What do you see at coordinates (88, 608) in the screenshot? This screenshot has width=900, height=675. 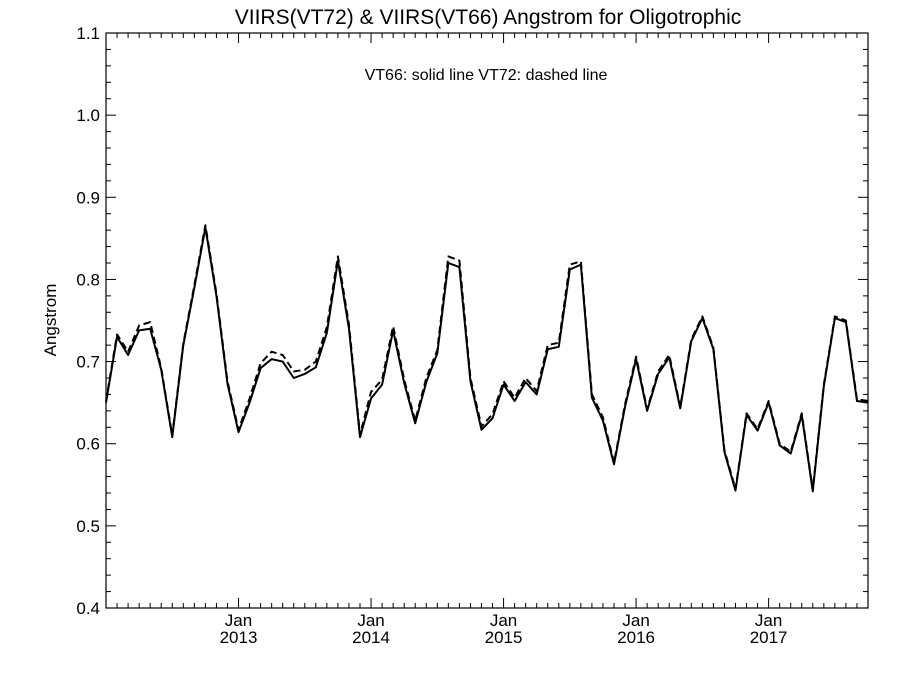 I see `y-tick-label: 0.4` at bounding box center [88, 608].